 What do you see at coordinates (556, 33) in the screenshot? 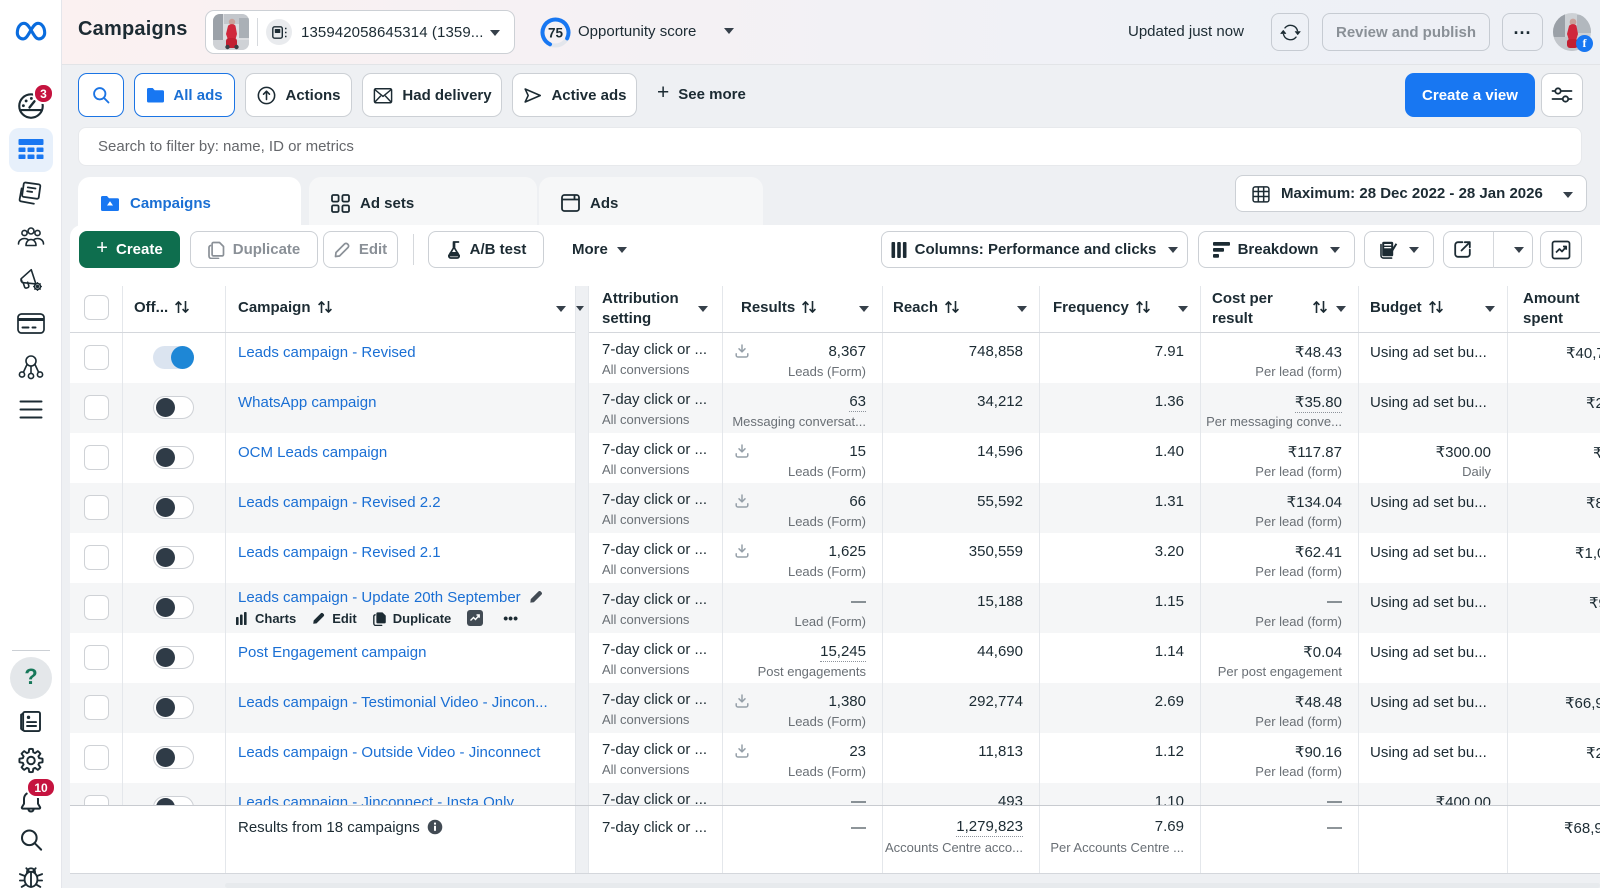
I see `svg-text: 75` at bounding box center [556, 33].